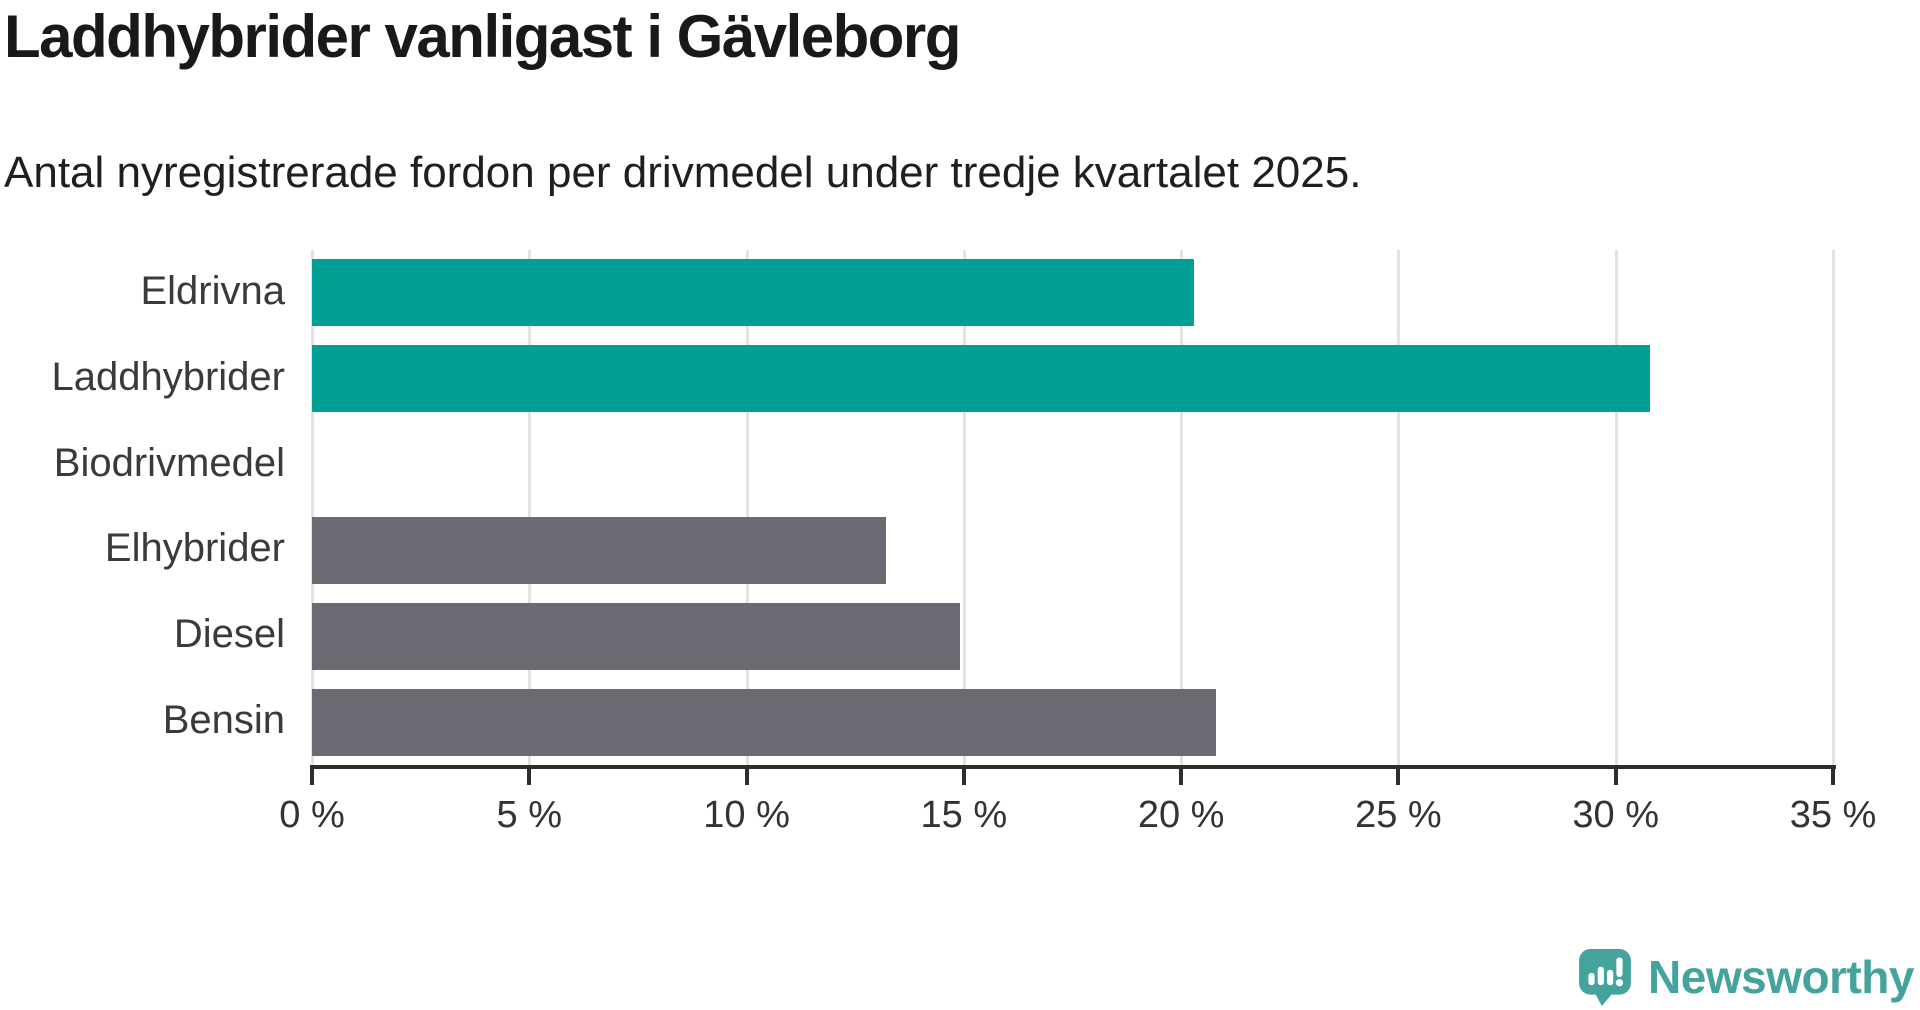  What do you see at coordinates (764, 722) in the screenshot?
I see `bar-bensin` at bounding box center [764, 722].